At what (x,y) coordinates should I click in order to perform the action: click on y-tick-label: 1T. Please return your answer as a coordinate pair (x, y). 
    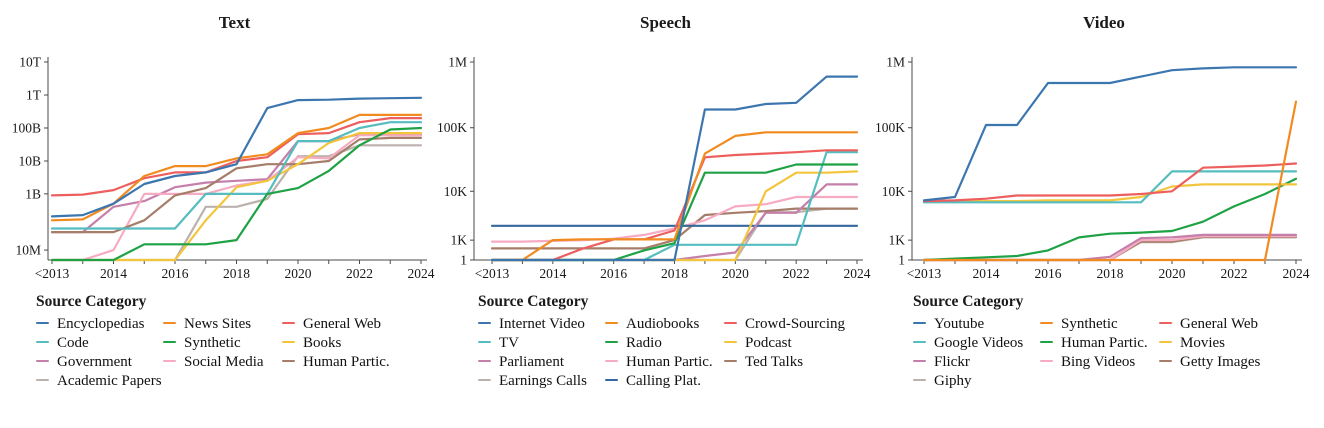
    Looking at the image, I should click on (34, 94).